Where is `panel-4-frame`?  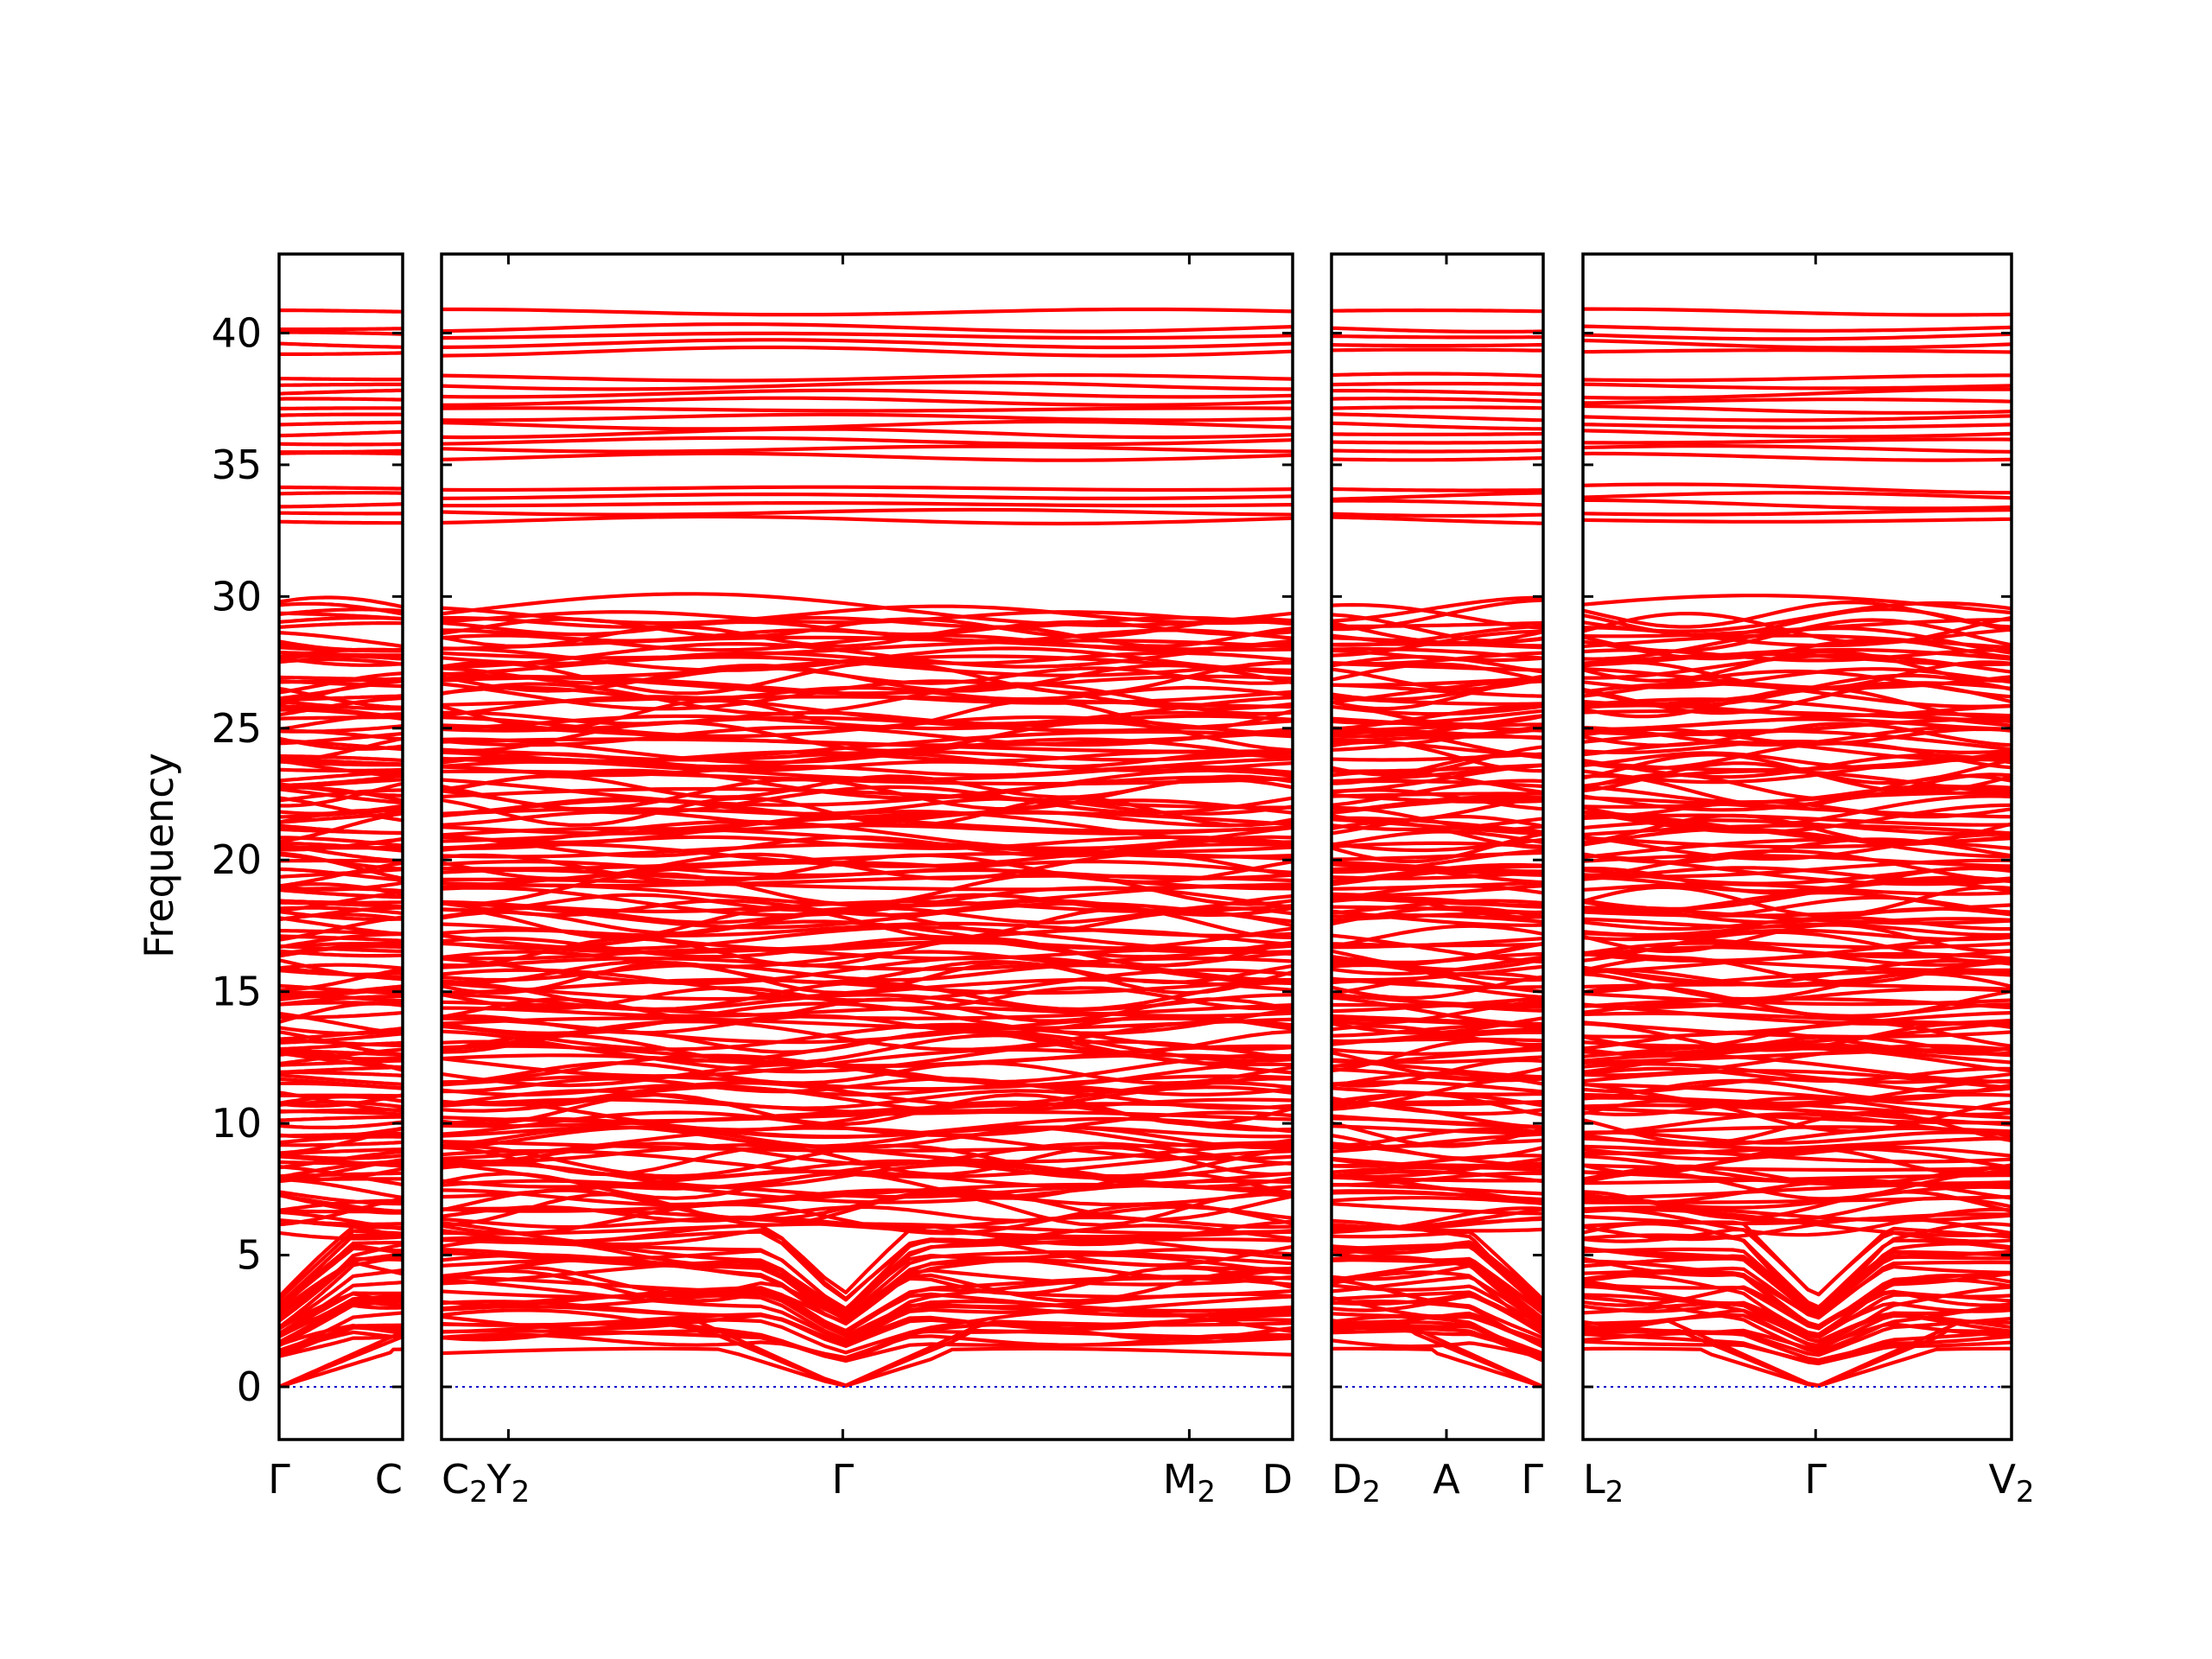
panel-4-frame is located at coordinates (1797, 846).